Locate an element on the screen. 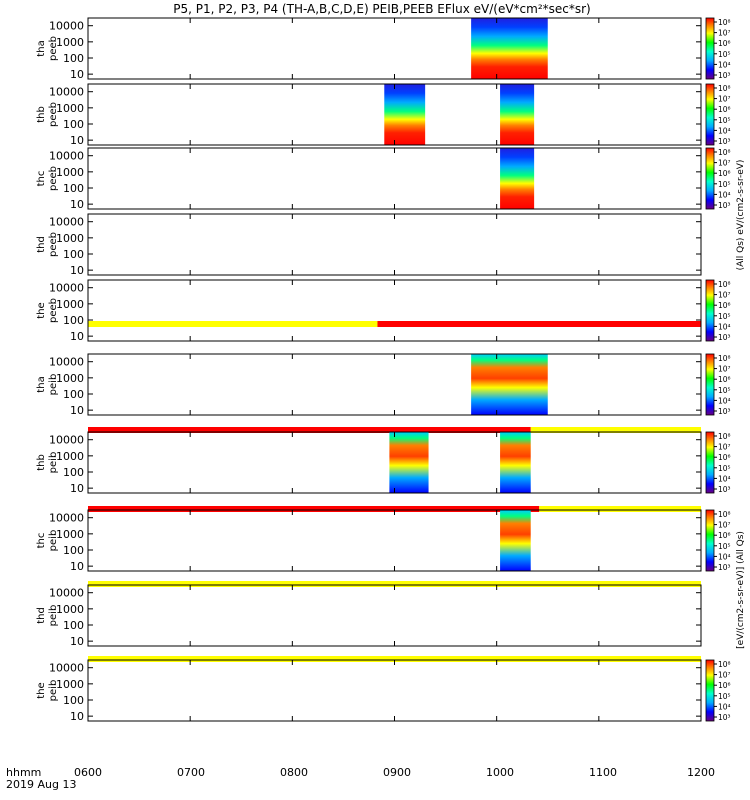  x-tick-label: 0700 is located at coordinates (191, 772).